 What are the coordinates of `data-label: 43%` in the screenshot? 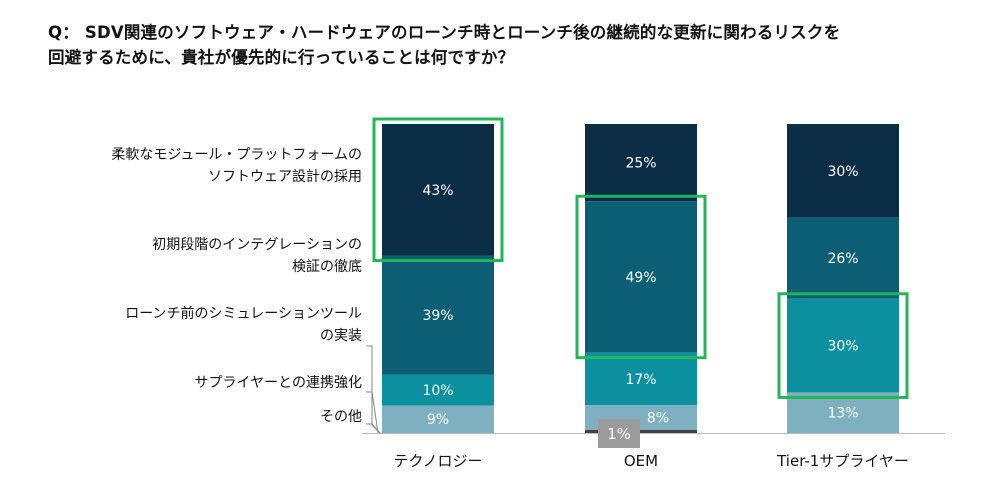 It's located at (437, 191).